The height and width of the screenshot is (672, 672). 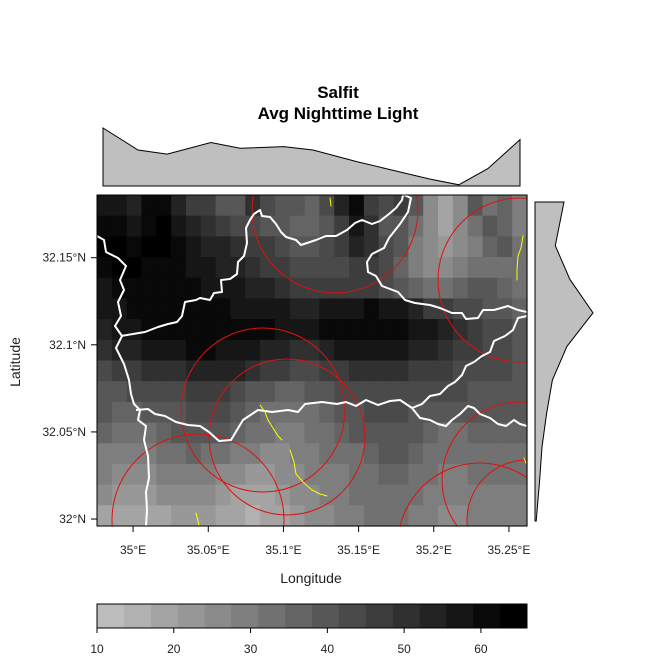 What do you see at coordinates (197, 519) in the screenshot?
I see `road-line` at bounding box center [197, 519].